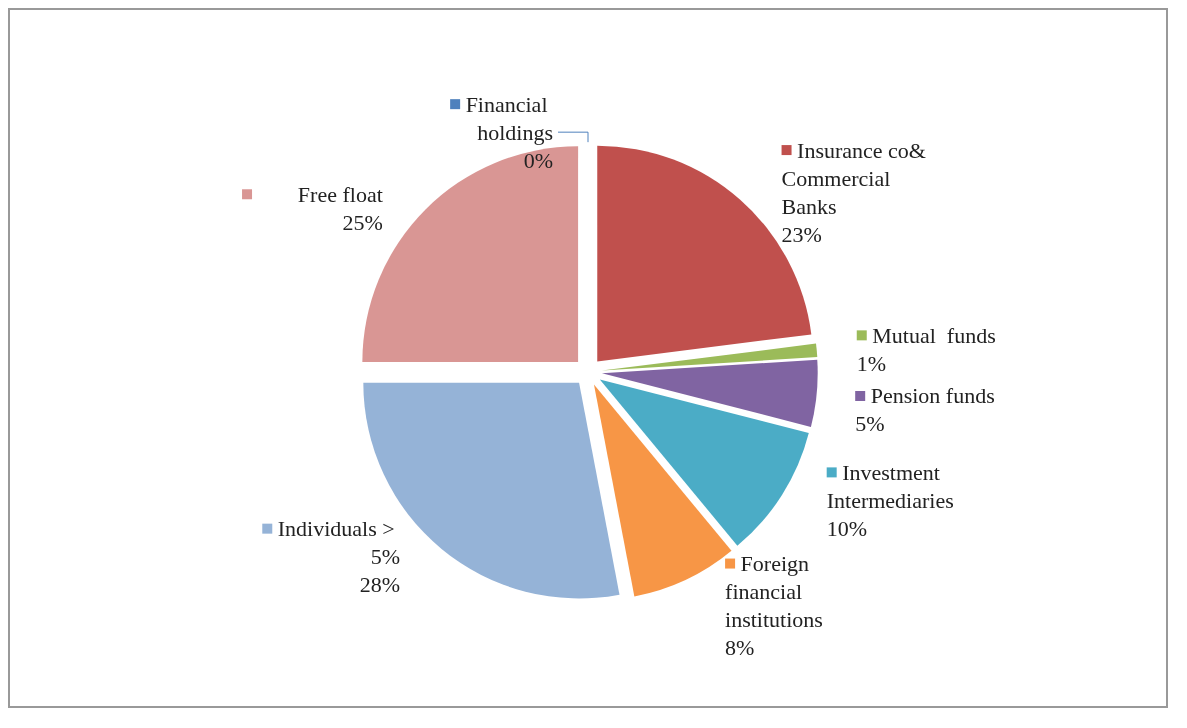 The height and width of the screenshot is (728, 1187). I want to click on legend-label: Foreign financial institutions, so click(774, 592).